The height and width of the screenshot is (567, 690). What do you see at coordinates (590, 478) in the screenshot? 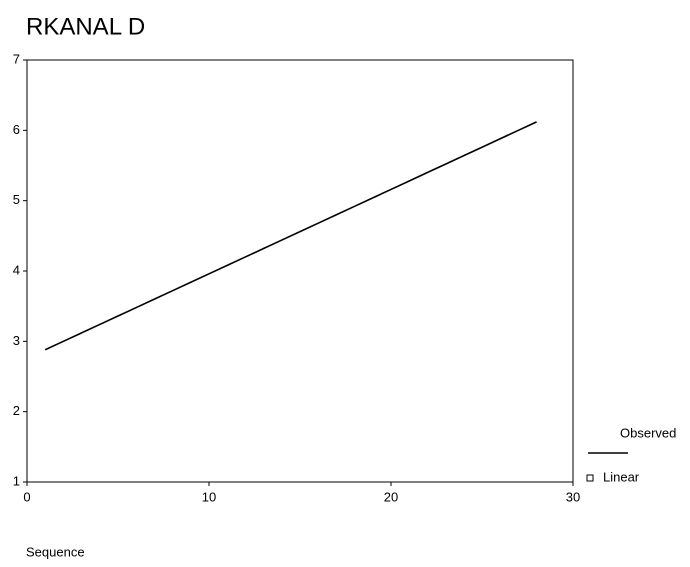
I see `legend-square-symbol` at bounding box center [590, 478].